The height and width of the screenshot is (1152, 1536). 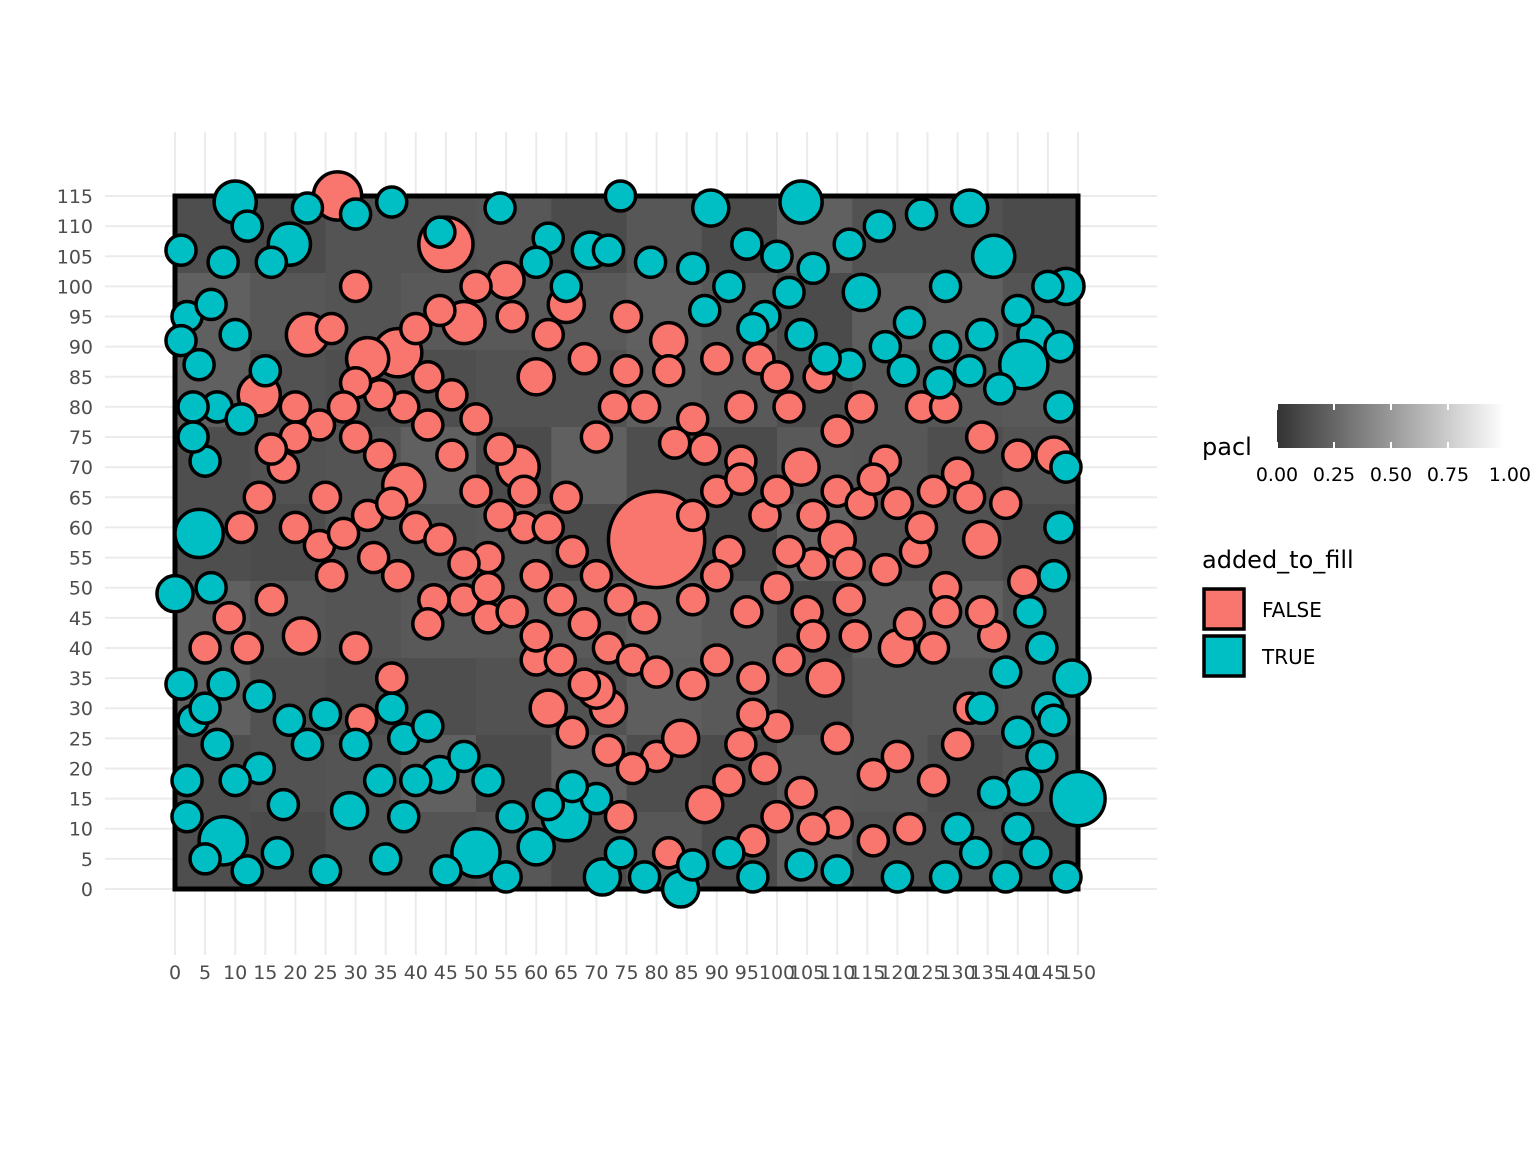 I want to click on x-tick-label-10: 10, so click(x=235, y=973).